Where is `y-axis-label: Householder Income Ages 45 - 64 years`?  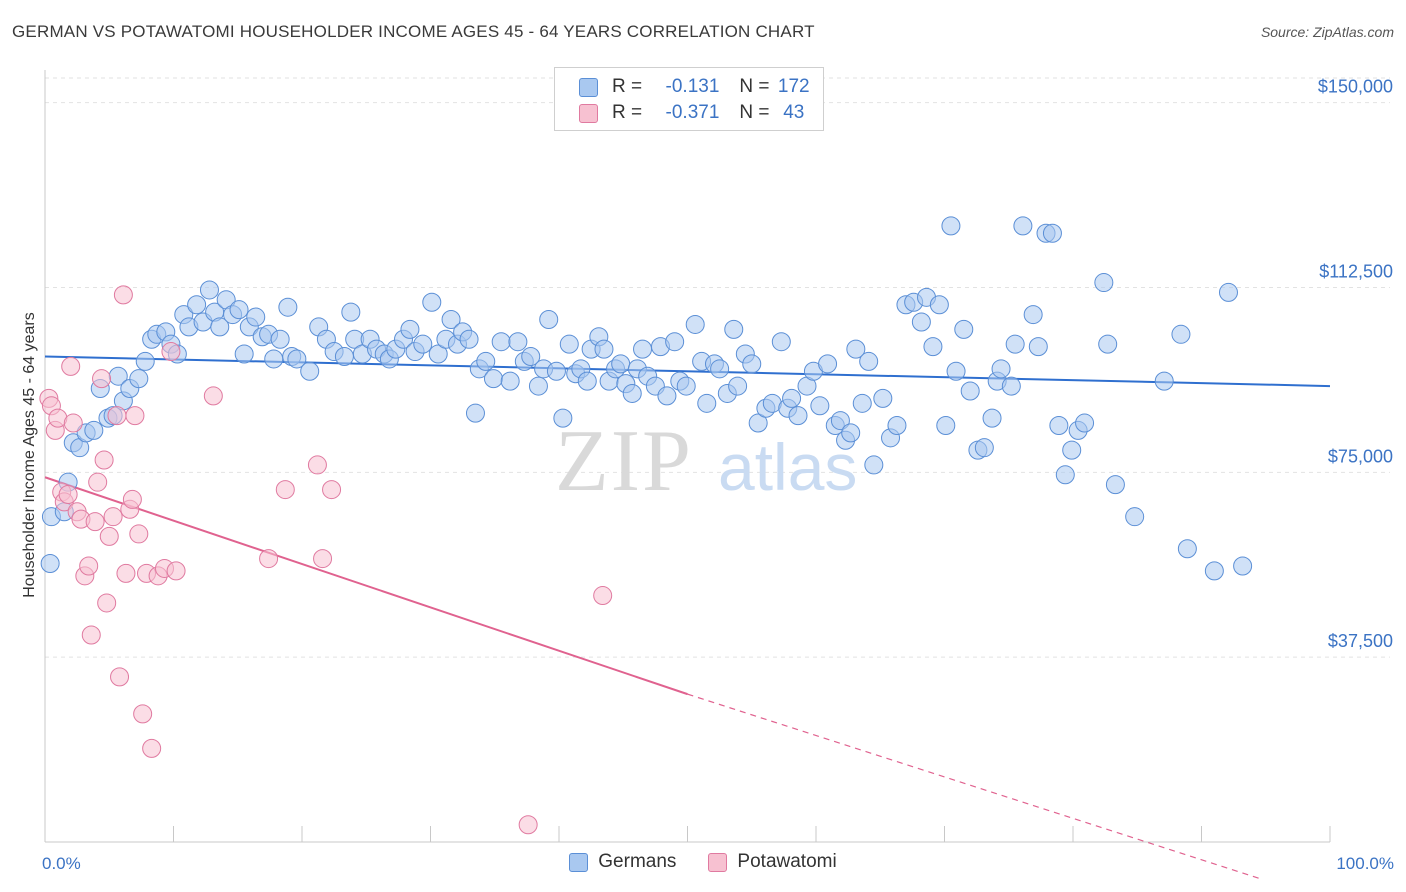
y-axis-label: Householder Income Ages 45 - 64 years is located at coordinates (29, 455).